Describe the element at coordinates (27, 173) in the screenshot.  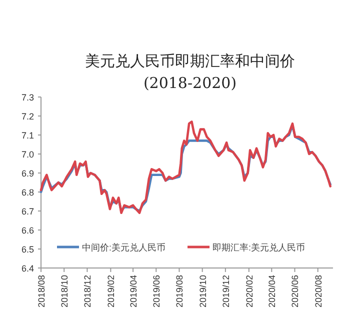
I see `y-tick-label: 6.9` at that location.